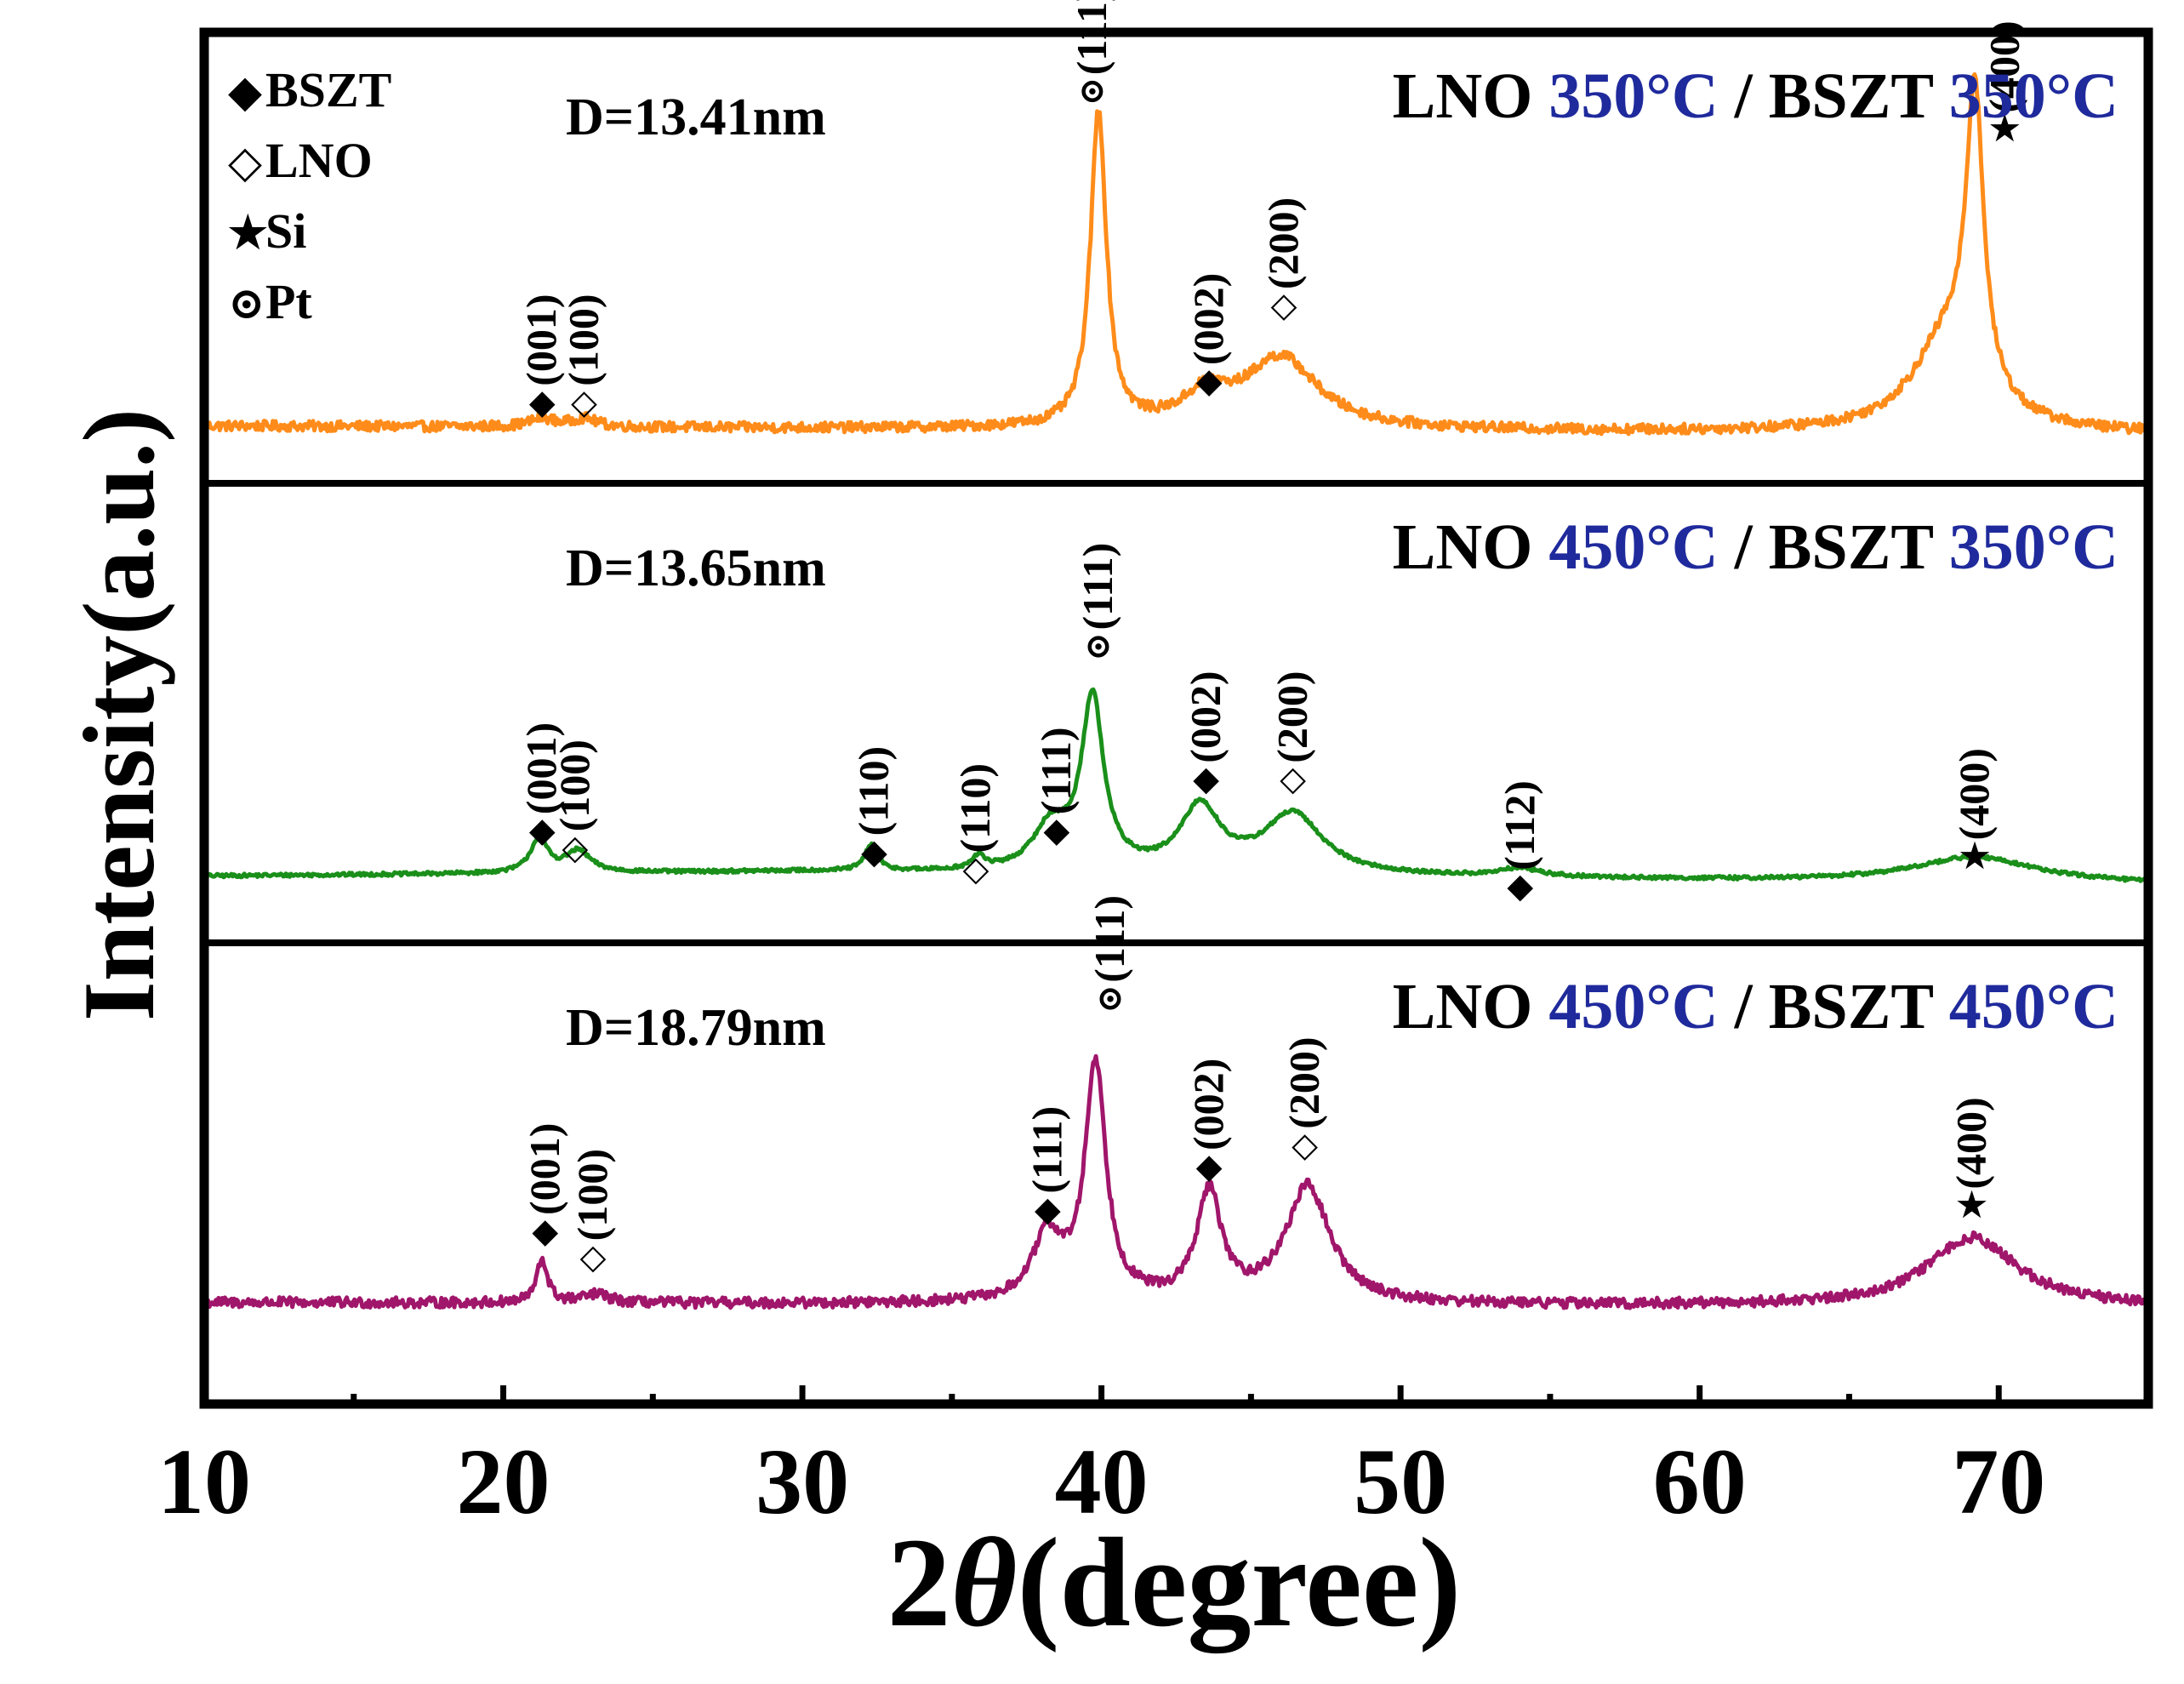  I want to click on grain-size-label: D=13.65nm, so click(696, 568).